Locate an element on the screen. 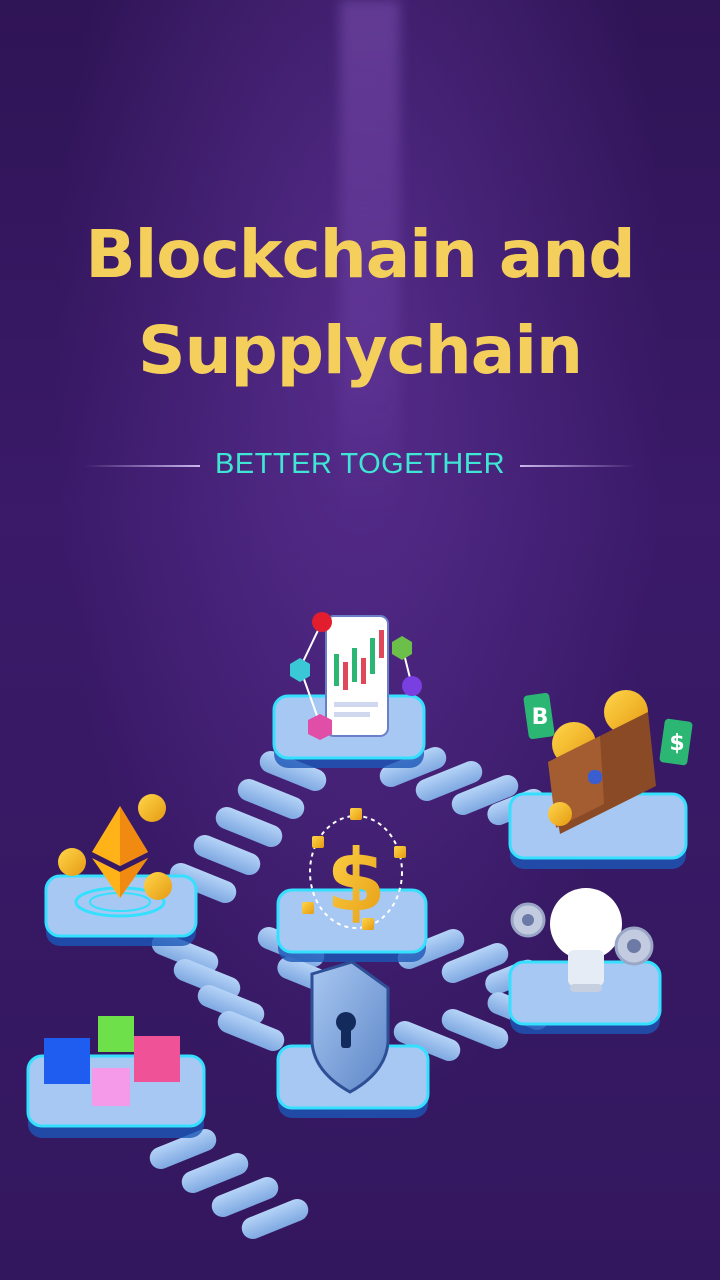 This screenshot has width=720, height=1280. dollar-glyph: $ is located at coordinates (356, 881).